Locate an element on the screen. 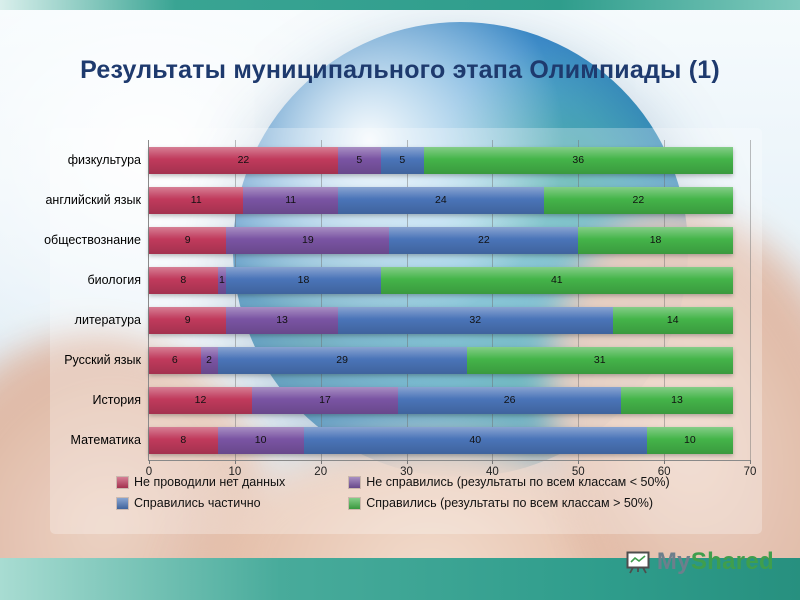 The height and width of the screenshot is (600, 800). bar-value-label: 5 is located at coordinates (402, 160).